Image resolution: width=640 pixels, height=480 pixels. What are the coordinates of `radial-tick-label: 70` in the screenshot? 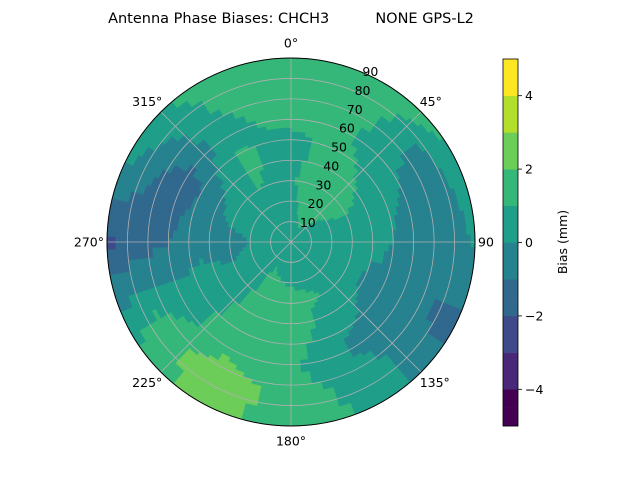 It's located at (355, 109).